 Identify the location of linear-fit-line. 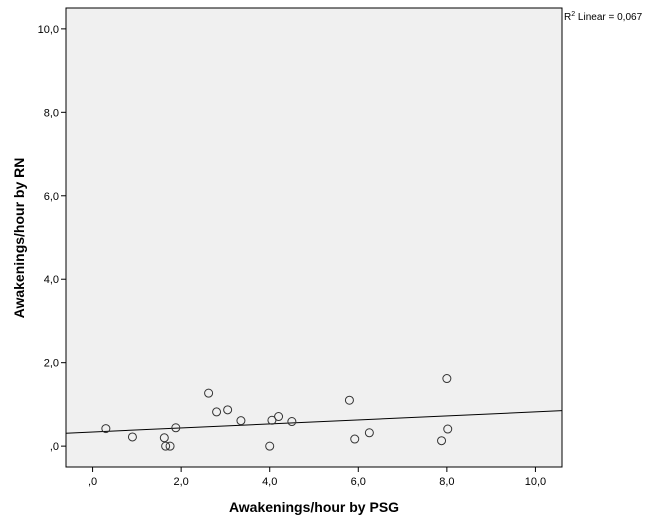
(314, 422).